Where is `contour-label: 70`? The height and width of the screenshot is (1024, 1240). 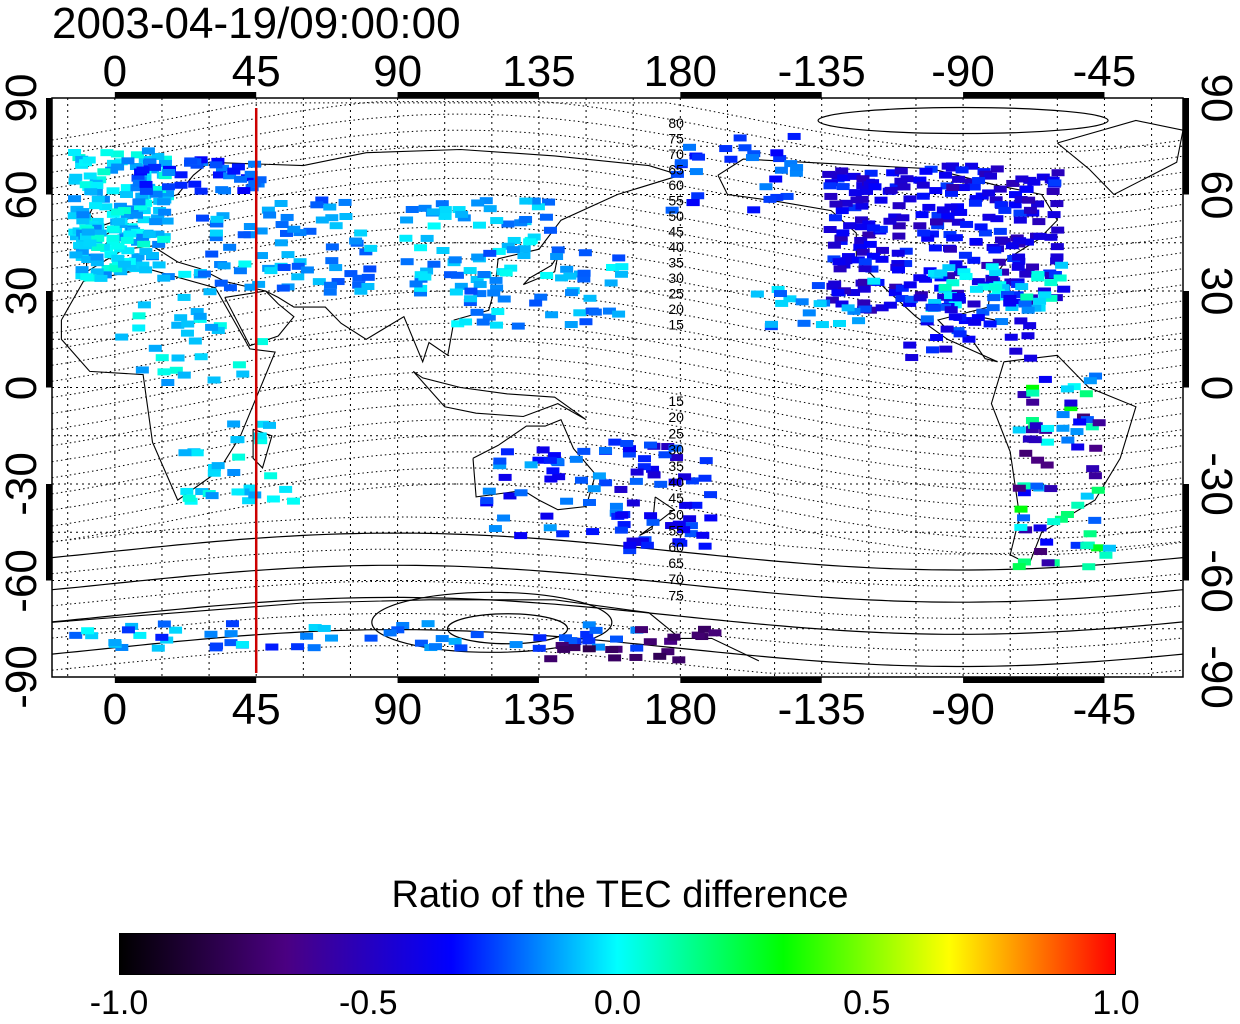 contour-label: 70 is located at coordinates (676, 579).